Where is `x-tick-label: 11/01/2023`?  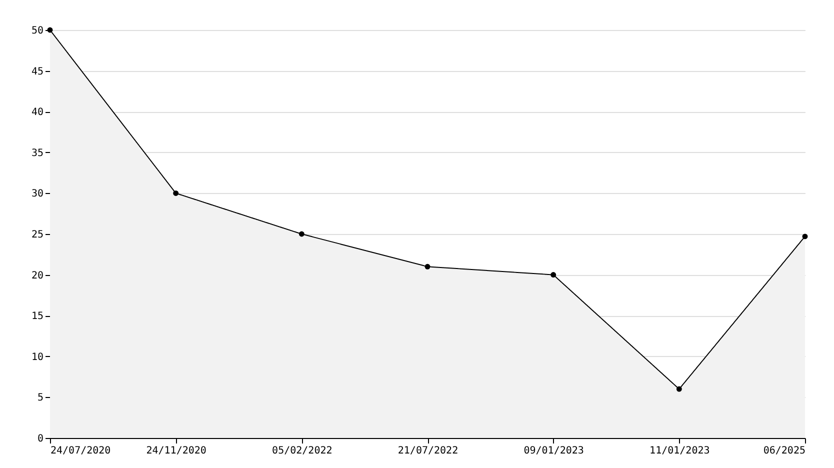 x-tick-label: 11/01/2023 is located at coordinates (680, 451).